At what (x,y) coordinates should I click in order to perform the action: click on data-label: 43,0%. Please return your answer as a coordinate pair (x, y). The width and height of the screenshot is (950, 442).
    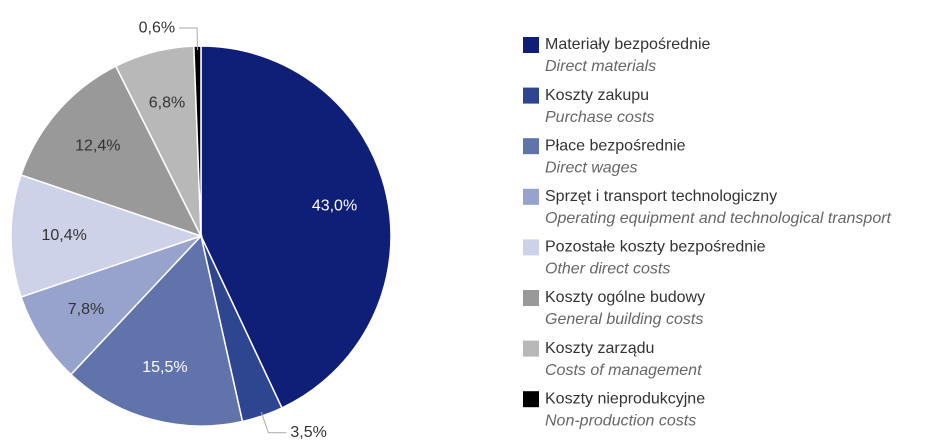
    Looking at the image, I should click on (334, 205).